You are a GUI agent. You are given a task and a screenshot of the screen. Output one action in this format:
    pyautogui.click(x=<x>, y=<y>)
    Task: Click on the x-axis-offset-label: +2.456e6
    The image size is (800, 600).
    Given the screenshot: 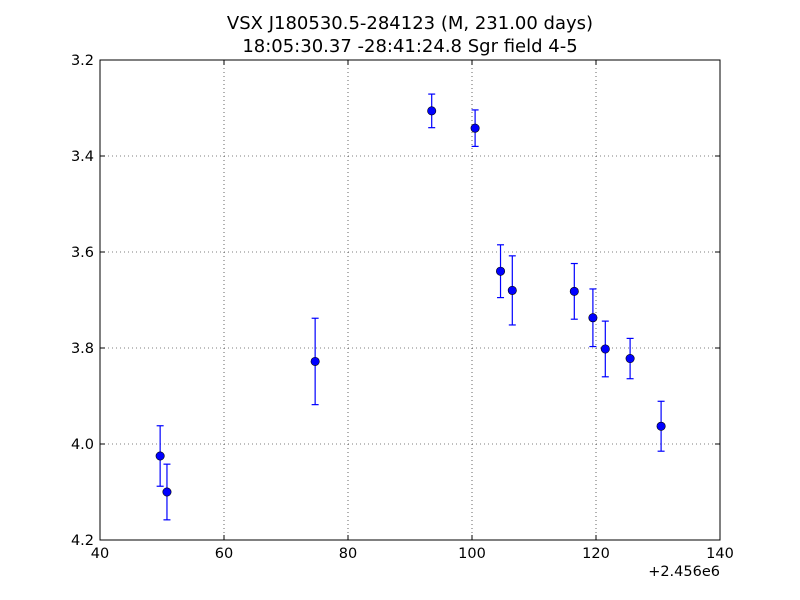 What is the action you would take?
    pyautogui.click(x=684, y=572)
    